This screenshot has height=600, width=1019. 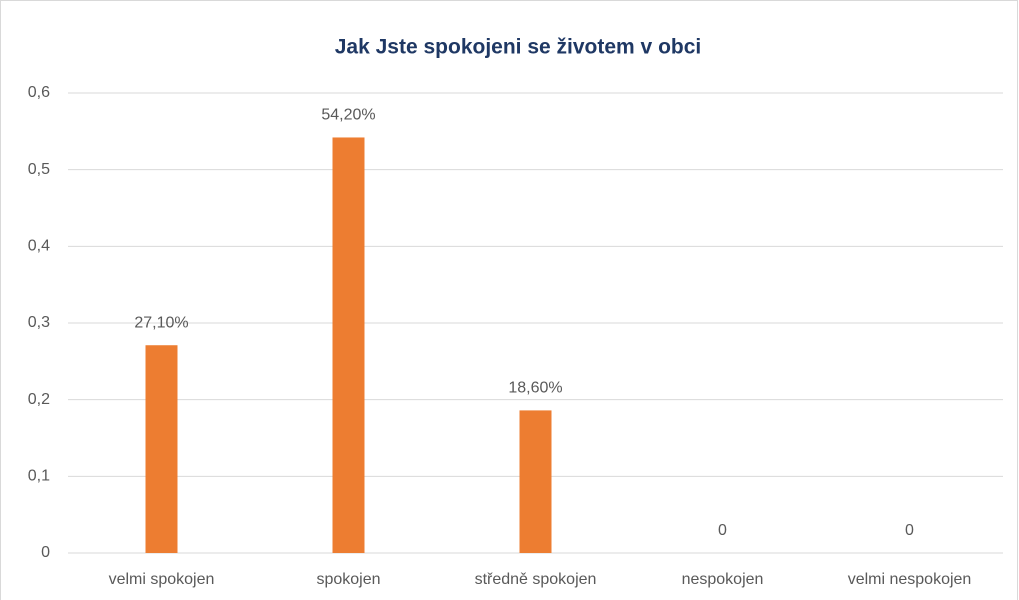 I want to click on y-tick-label: 0,4, so click(x=39, y=246).